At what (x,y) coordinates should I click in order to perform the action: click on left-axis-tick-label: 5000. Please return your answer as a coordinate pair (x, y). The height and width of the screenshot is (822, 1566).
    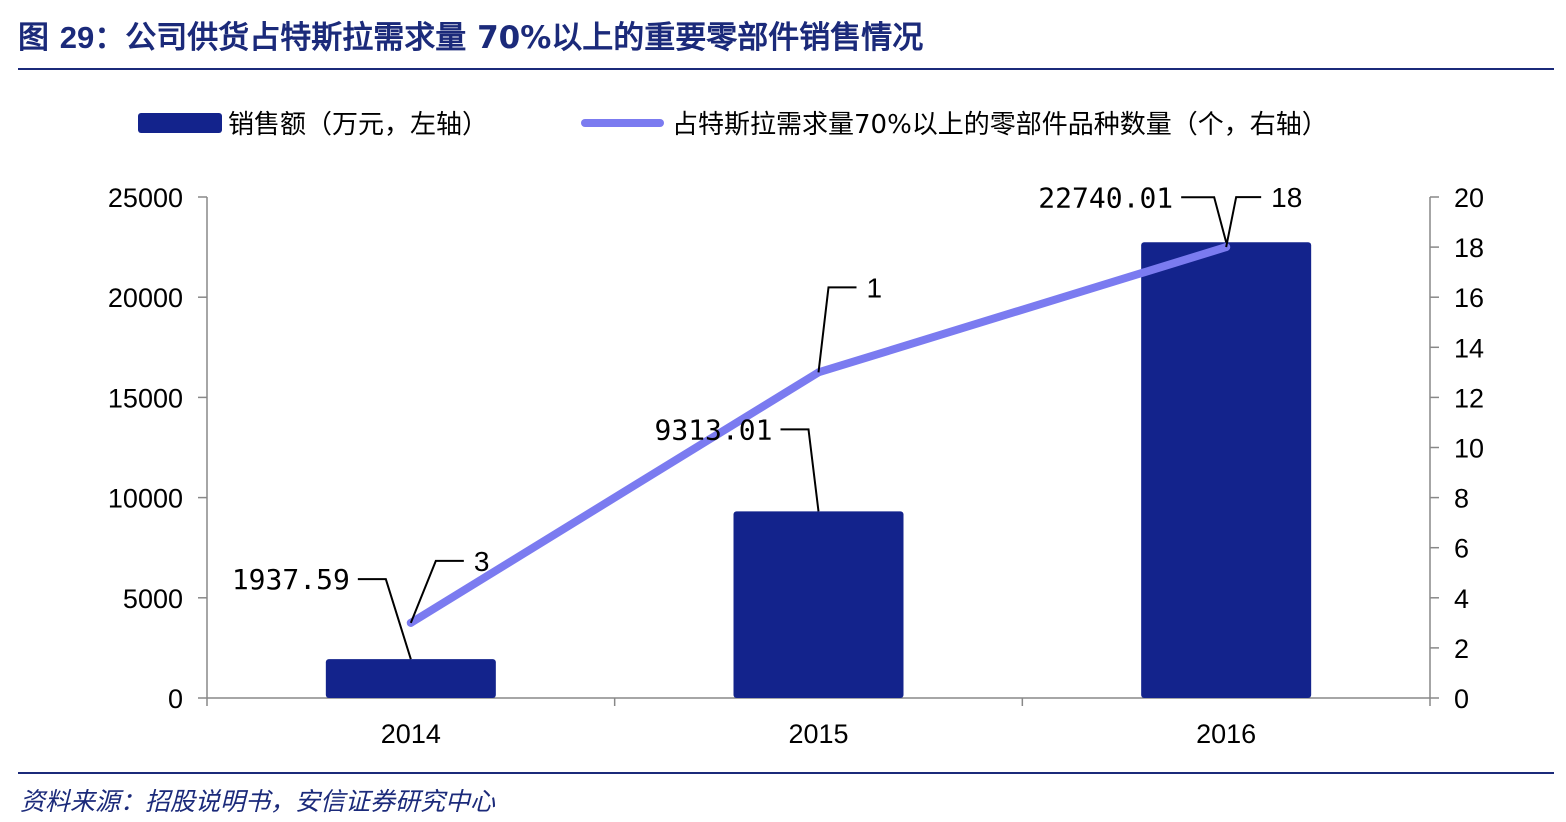
    Looking at the image, I should click on (153, 599).